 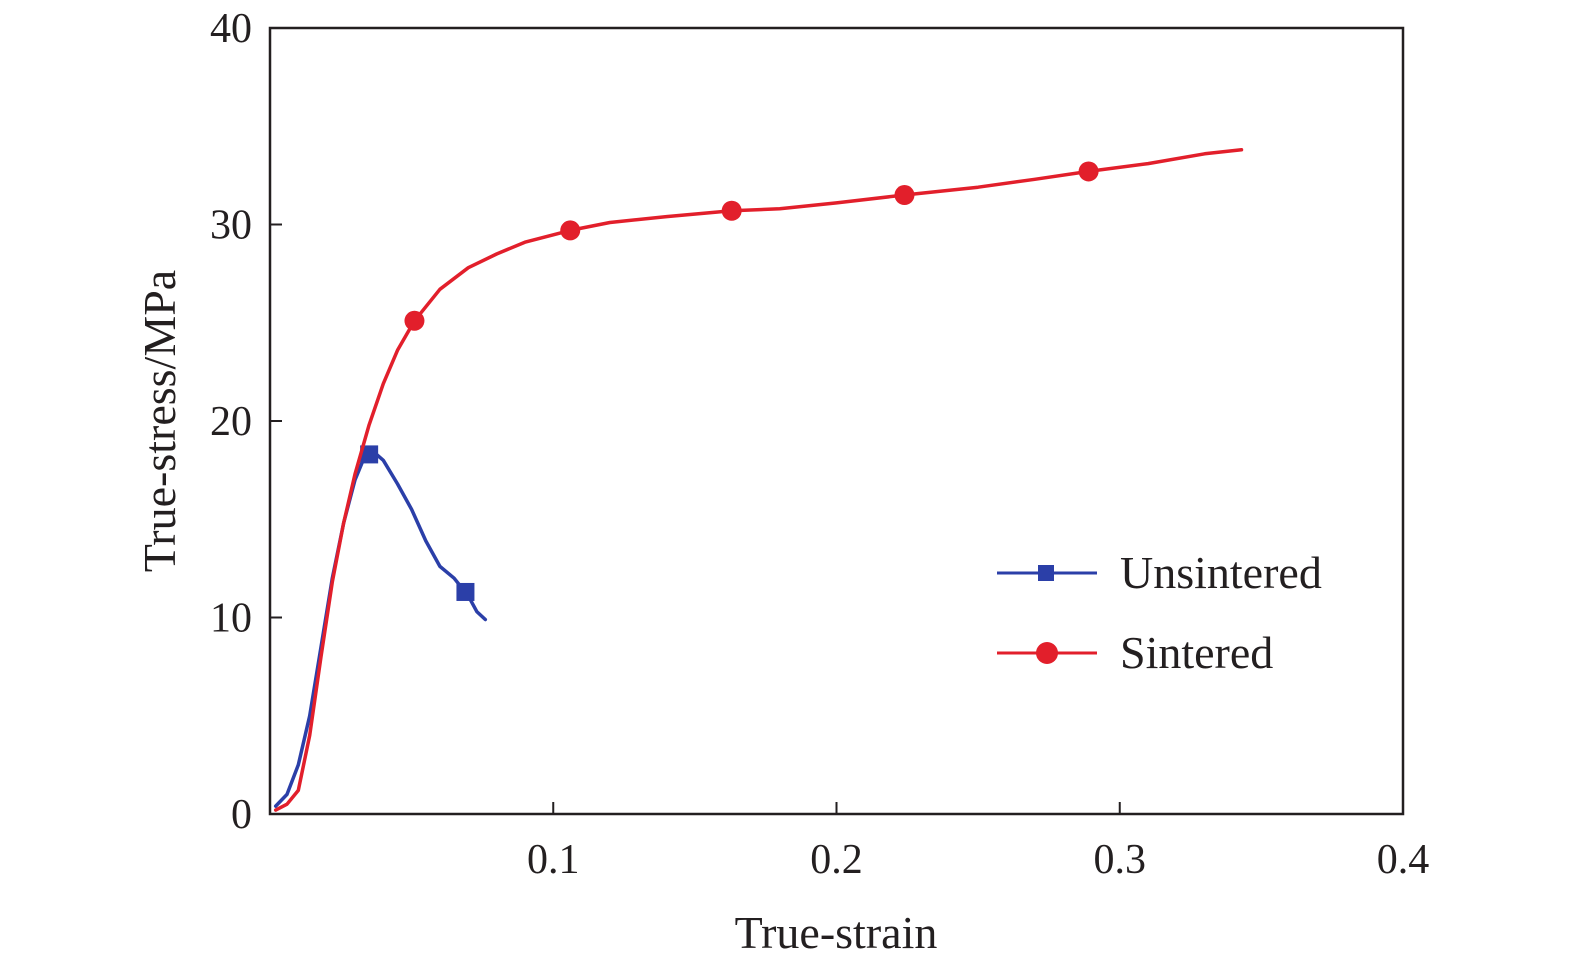 What do you see at coordinates (231, 29) in the screenshot?
I see `y-tick-label: 40` at bounding box center [231, 29].